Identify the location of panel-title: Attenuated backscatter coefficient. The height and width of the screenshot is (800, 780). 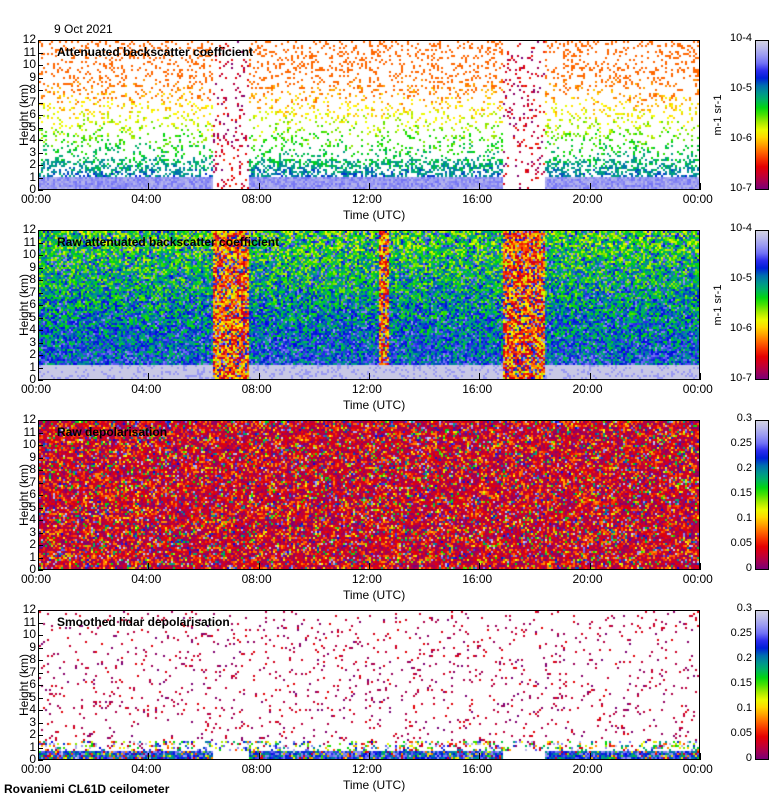
(155, 52).